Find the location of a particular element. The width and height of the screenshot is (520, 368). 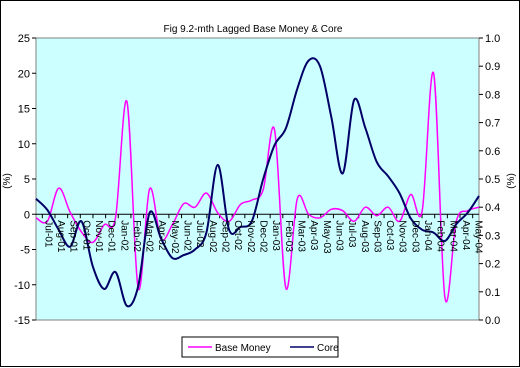

x-tick-label: Mar-04 is located at coordinates (452, 236).